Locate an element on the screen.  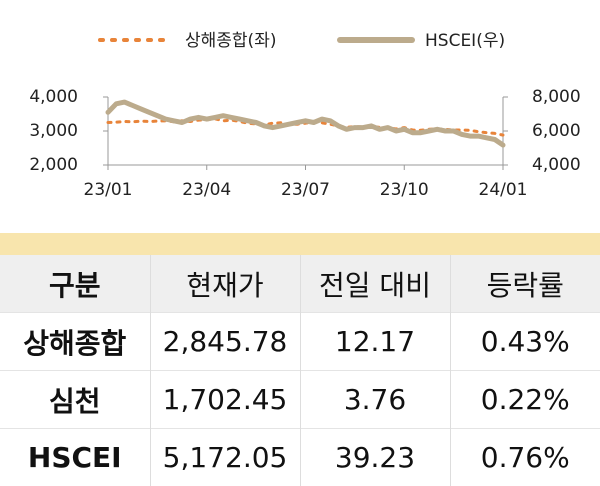
table-cell: HSCEI is located at coordinates (75, 457).